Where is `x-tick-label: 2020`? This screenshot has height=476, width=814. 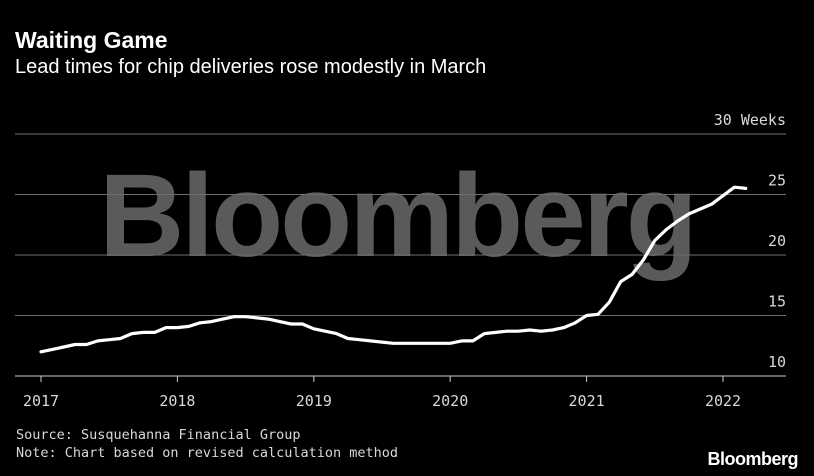
x-tick-label: 2020 is located at coordinates (450, 401).